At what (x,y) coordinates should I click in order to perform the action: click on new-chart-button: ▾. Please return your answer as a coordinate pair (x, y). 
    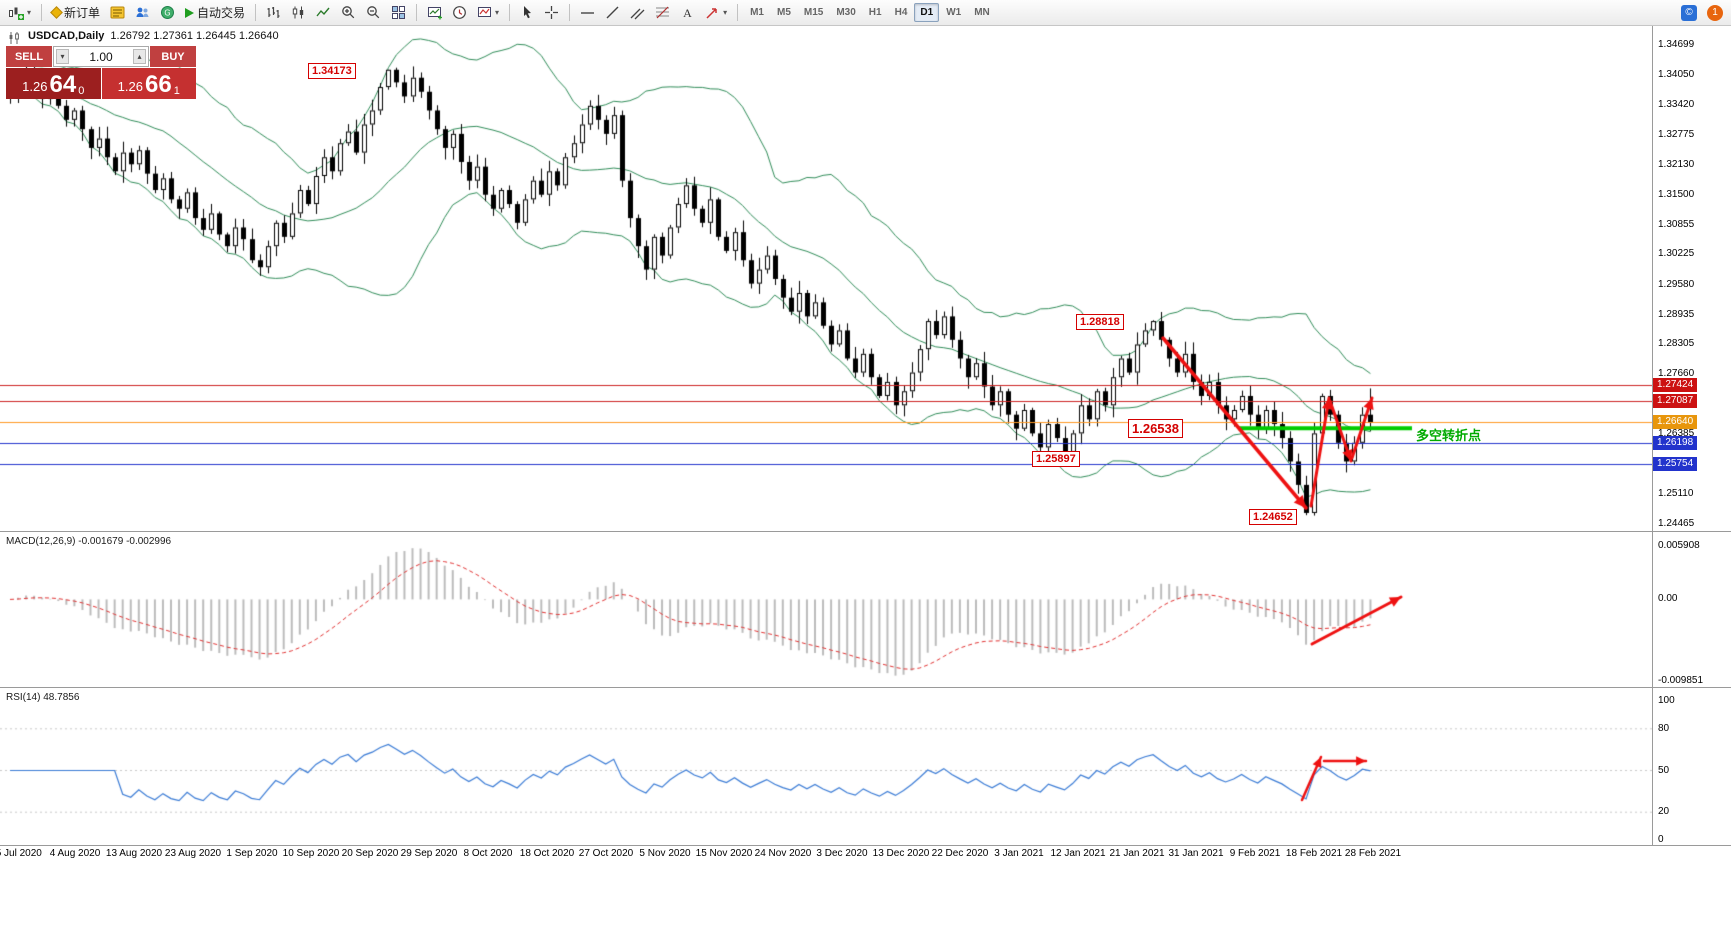
    Looking at the image, I should click on (19, 13).